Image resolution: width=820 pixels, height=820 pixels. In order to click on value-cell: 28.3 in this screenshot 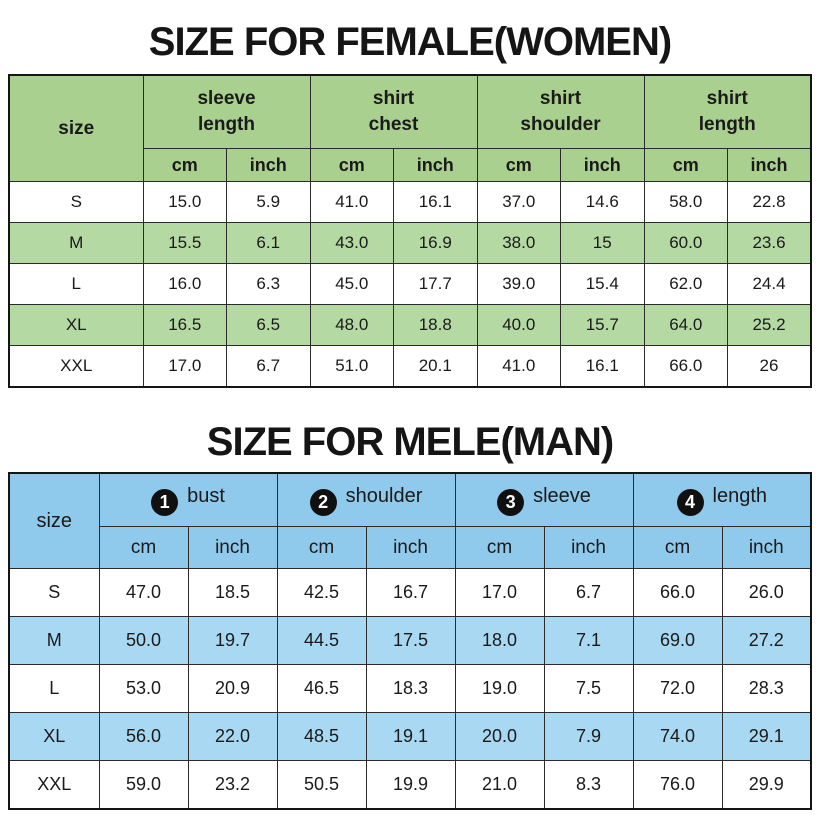, I will do `click(766, 688)`.